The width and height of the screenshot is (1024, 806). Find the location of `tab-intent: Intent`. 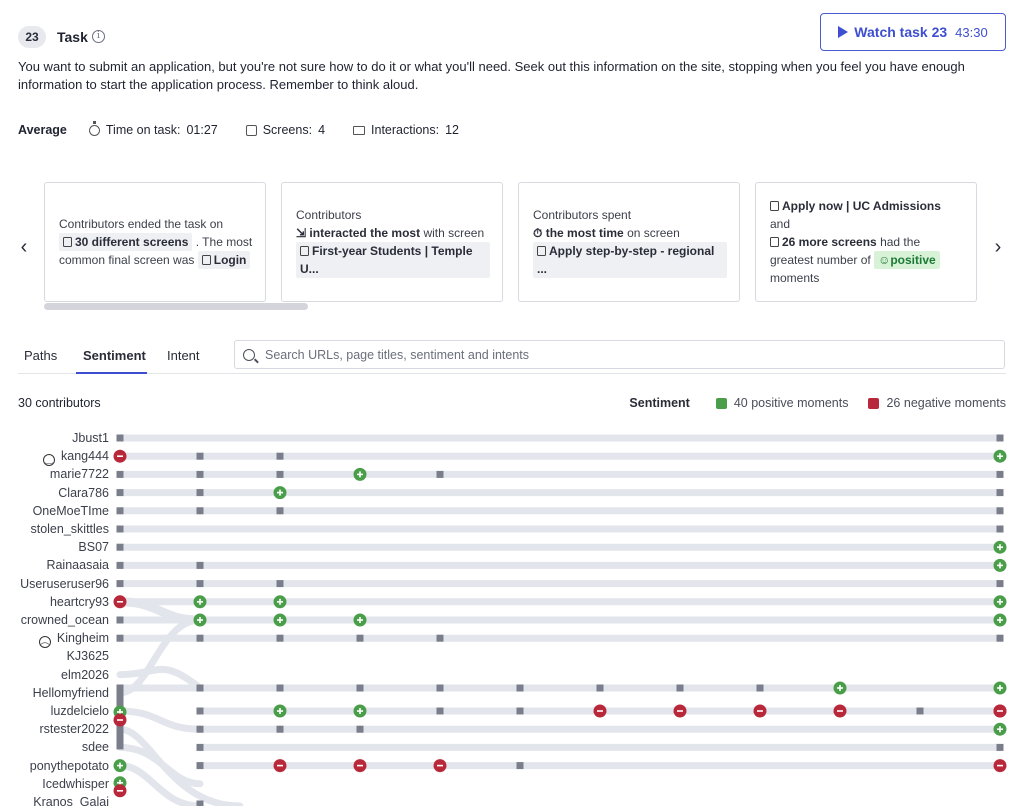

tab-intent: Intent is located at coordinates (183, 355).